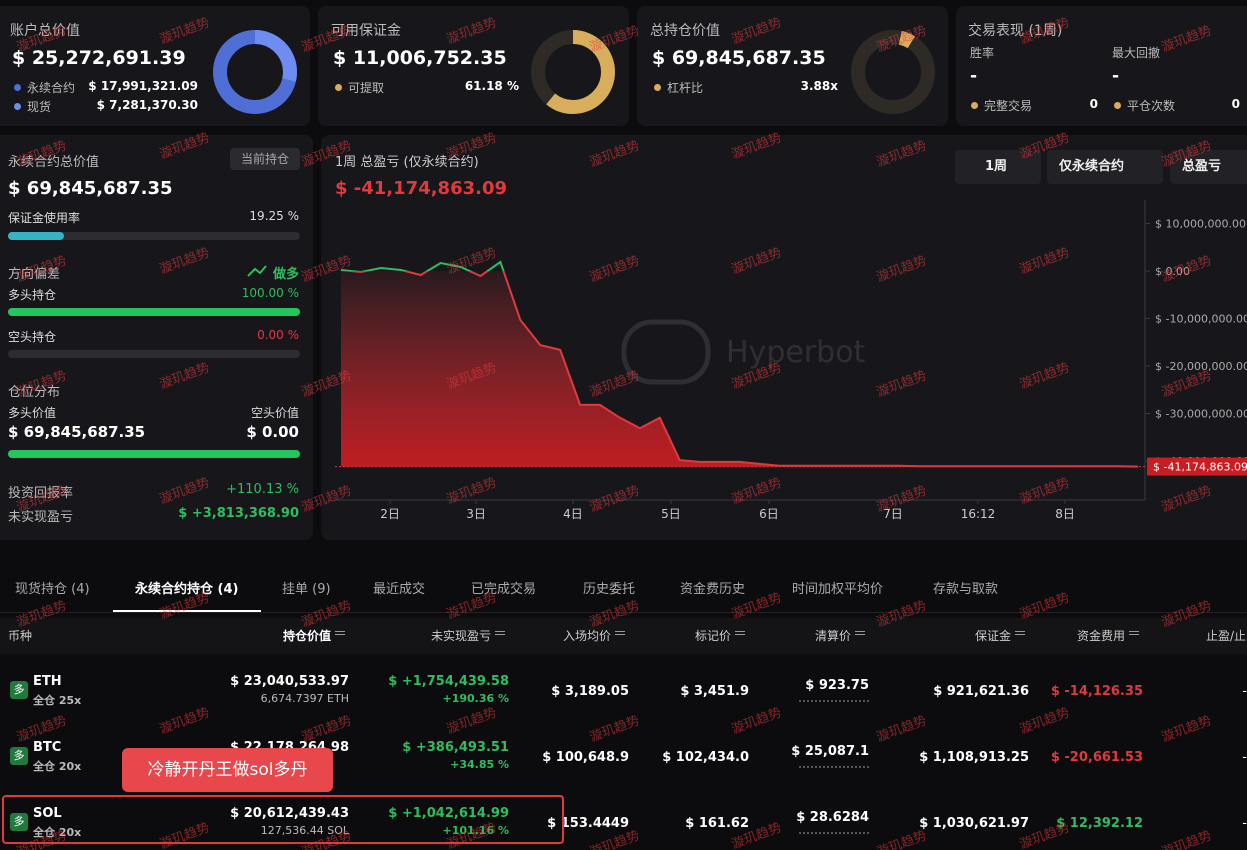 Image resolution: width=1247 pixels, height=850 pixels. I want to click on column-header: 币种, so click(20, 636).